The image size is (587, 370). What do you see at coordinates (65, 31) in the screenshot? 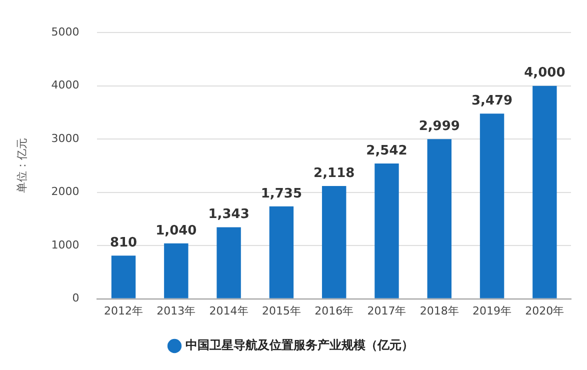
I see `y-tick-label: 5000` at bounding box center [65, 31].